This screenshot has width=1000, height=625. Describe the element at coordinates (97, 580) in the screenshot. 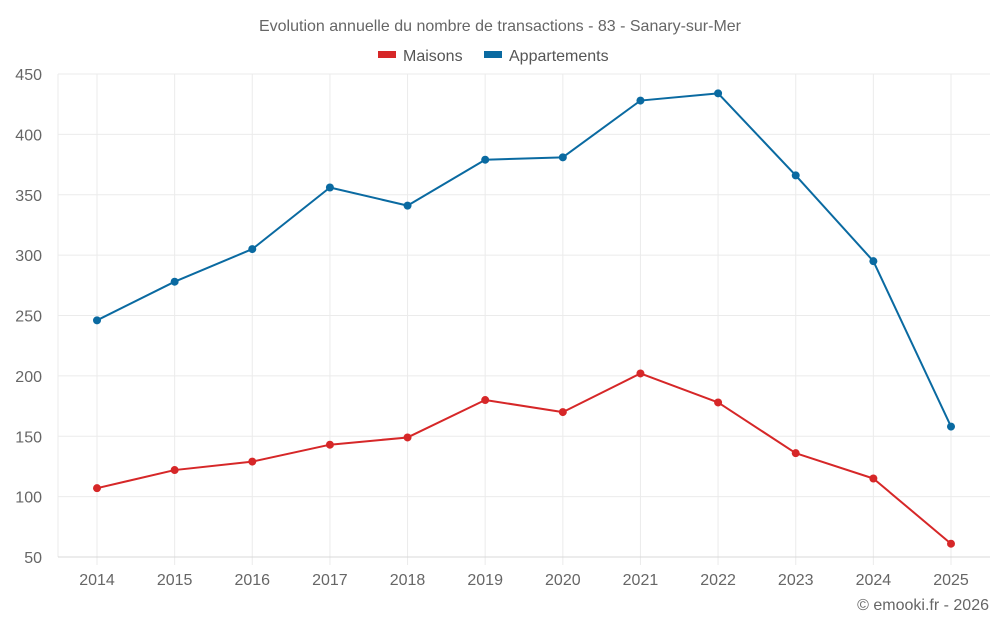

I see `x-tick-label: 2014` at that location.